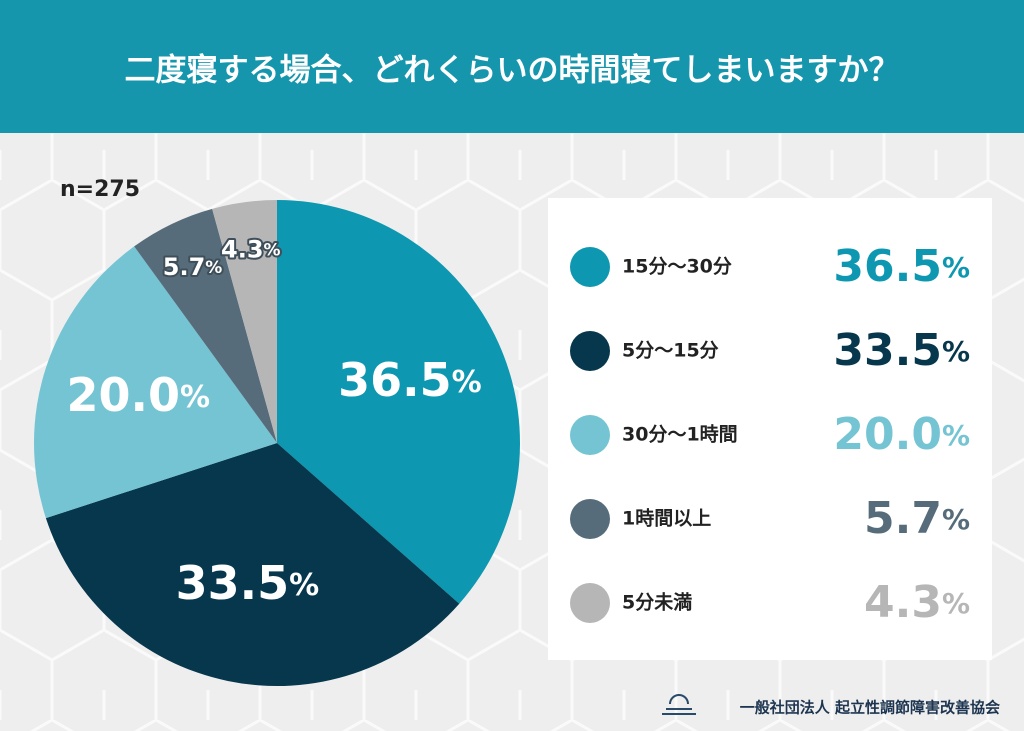  I want to click on slice-label: 36.5%, so click(410, 380).